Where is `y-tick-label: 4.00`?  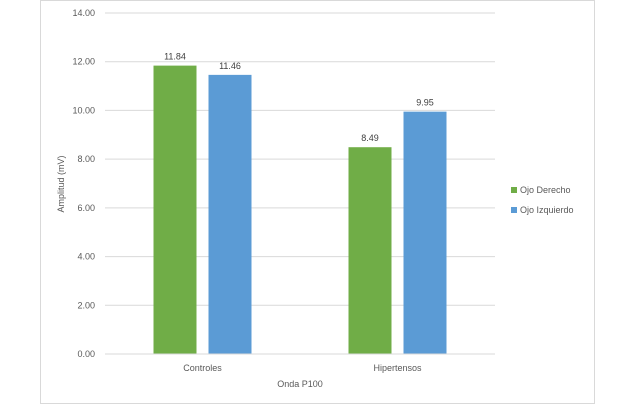
y-tick-label: 4.00 is located at coordinates (86, 257).